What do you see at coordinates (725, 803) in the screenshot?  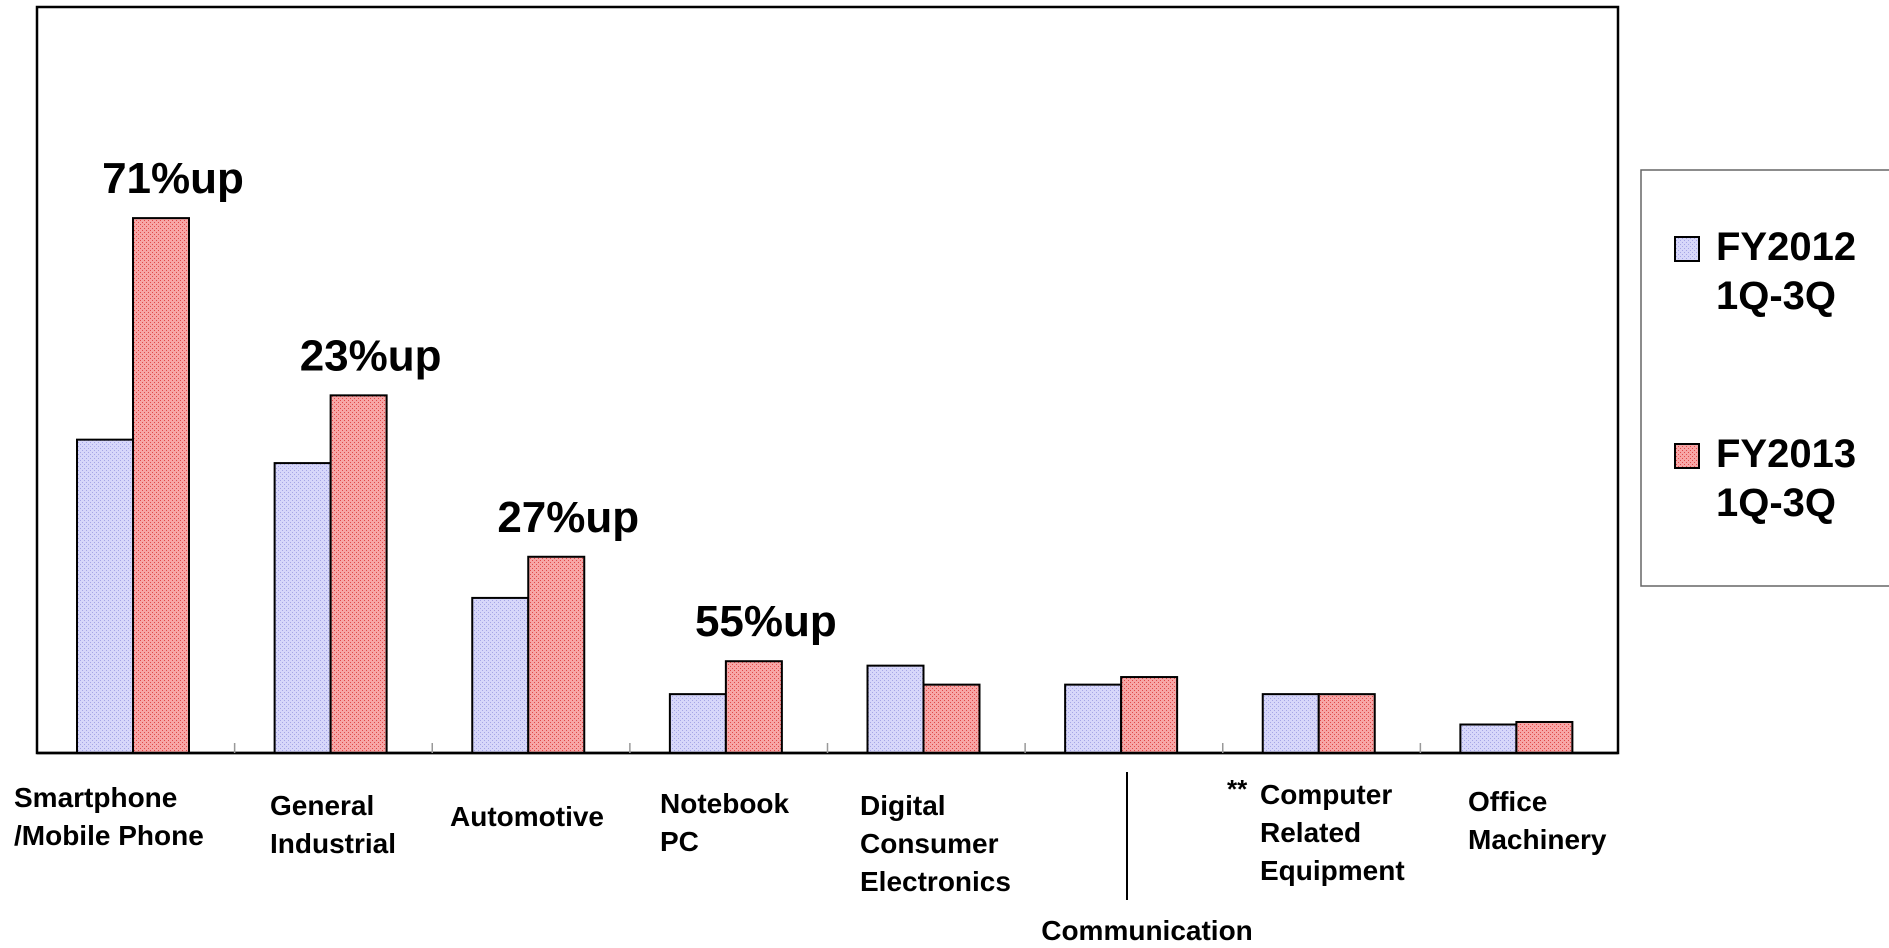 I see `x-label-line: Notebook` at bounding box center [725, 803].